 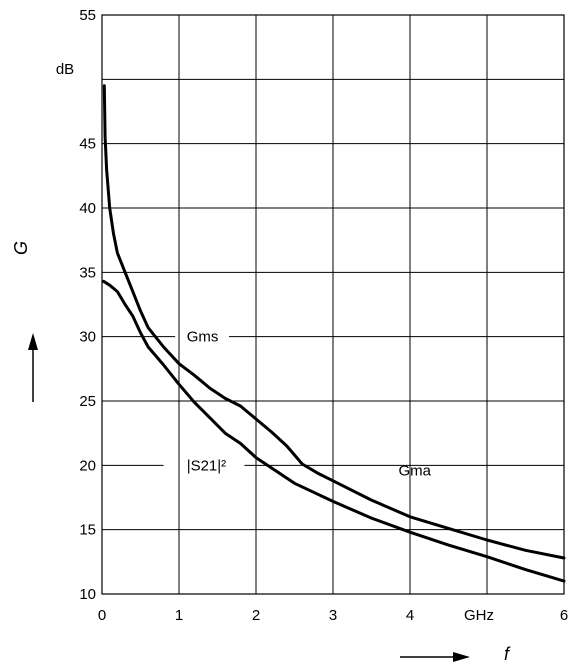 I want to click on y-axis-arrow-icon, so click(x=33, y=367).